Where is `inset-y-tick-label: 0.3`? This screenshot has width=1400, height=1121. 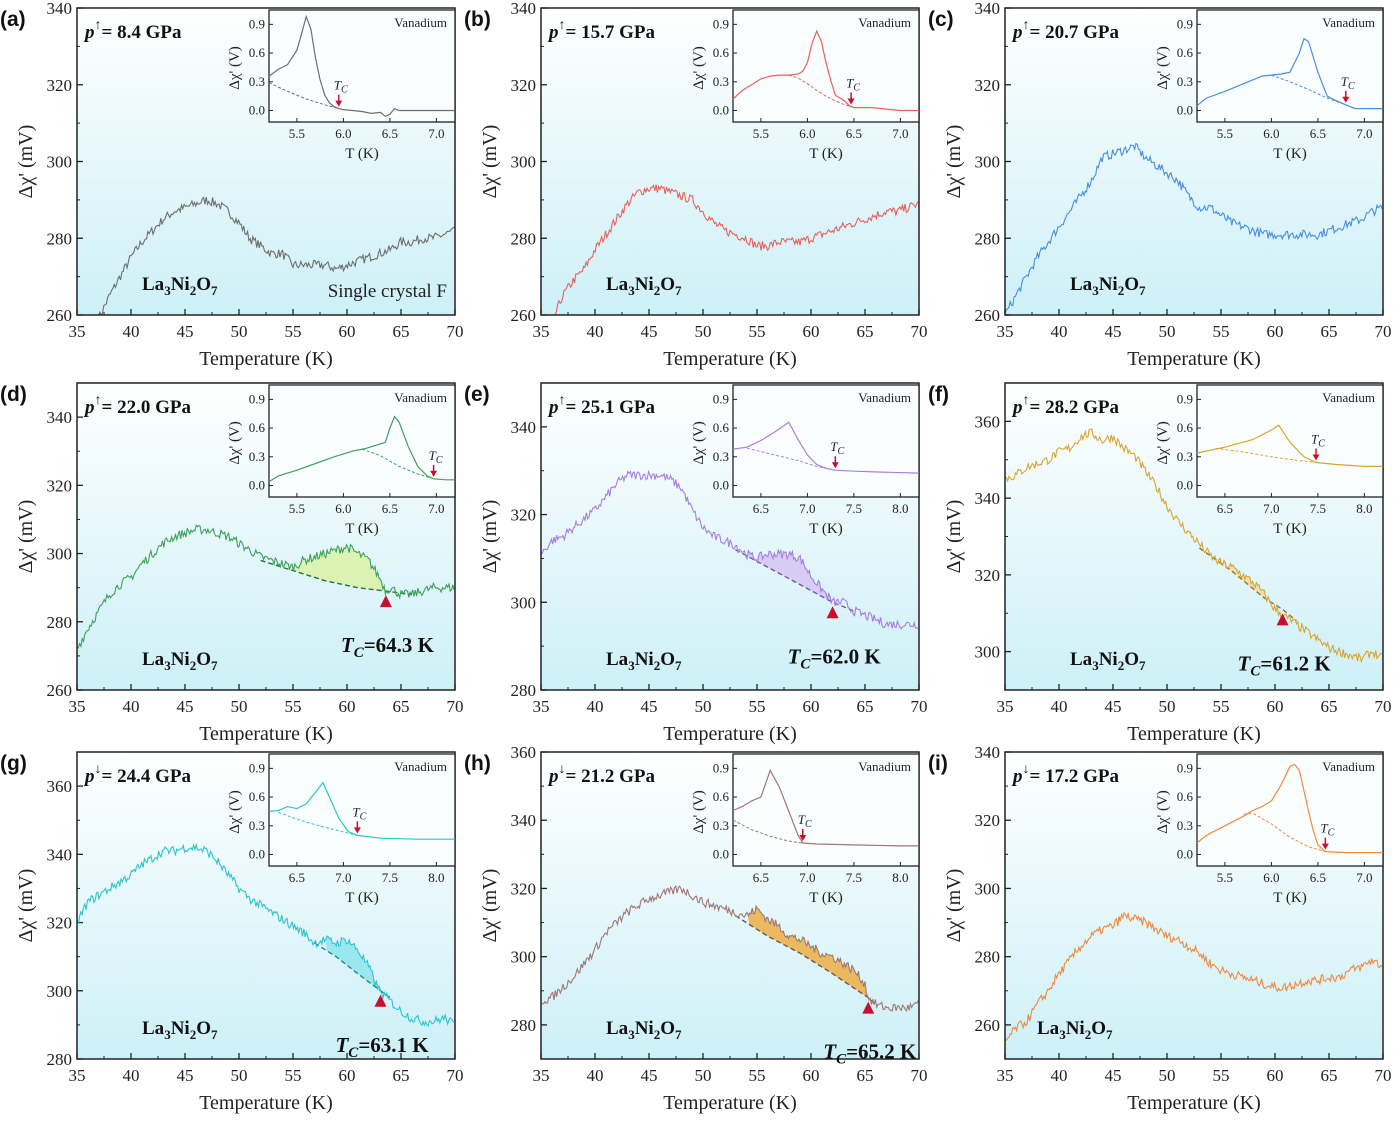 inset-y-tick-label: 0.3 is located at coordinates (257, 456).